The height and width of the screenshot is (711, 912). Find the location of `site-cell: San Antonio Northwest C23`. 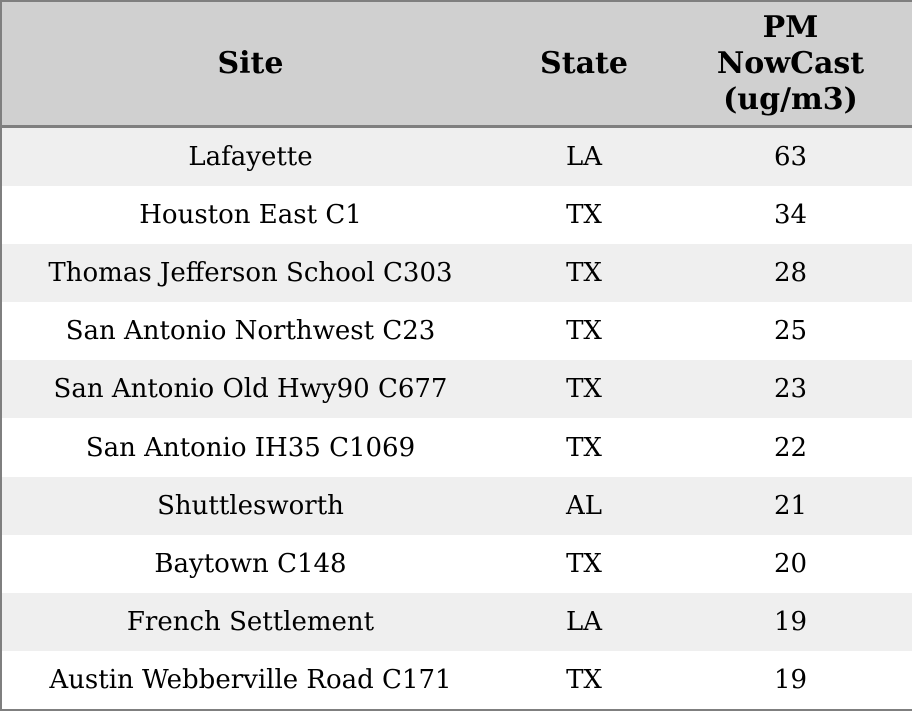

site-cell: San Antonio Northwest C23 is located at coordinates (250, 331).